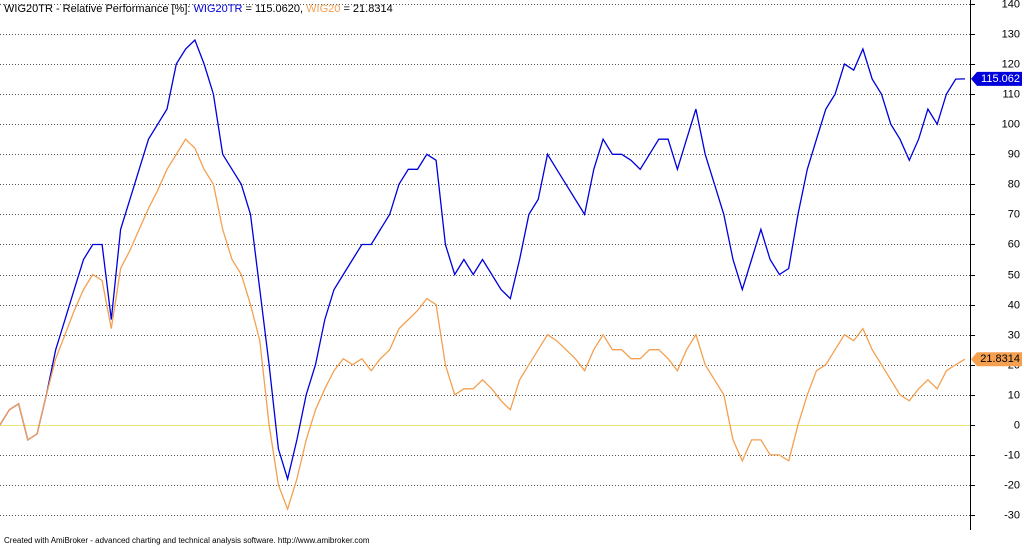 The image size is (1024, 547). What do you see at coordinates (1011, 124) in the screenshot?
I see `y-tick-label: 100` at bounding box center [1011, 124].